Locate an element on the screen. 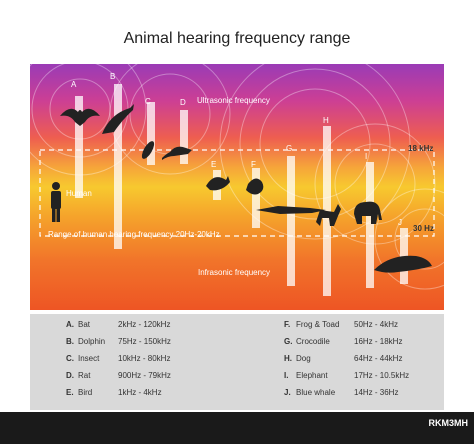 The height and width of the screenshot is (444, 474). marker-i: I is located at coordinates (366, 156).